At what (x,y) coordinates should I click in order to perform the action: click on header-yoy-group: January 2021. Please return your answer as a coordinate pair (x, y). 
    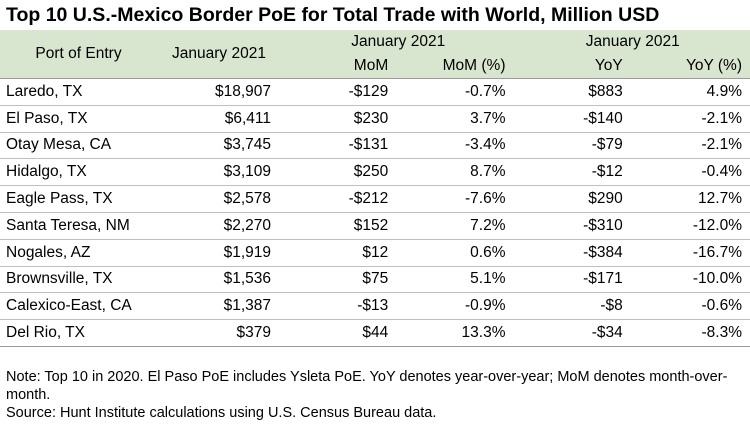
    Looking at the image, I should click on (632, 41).